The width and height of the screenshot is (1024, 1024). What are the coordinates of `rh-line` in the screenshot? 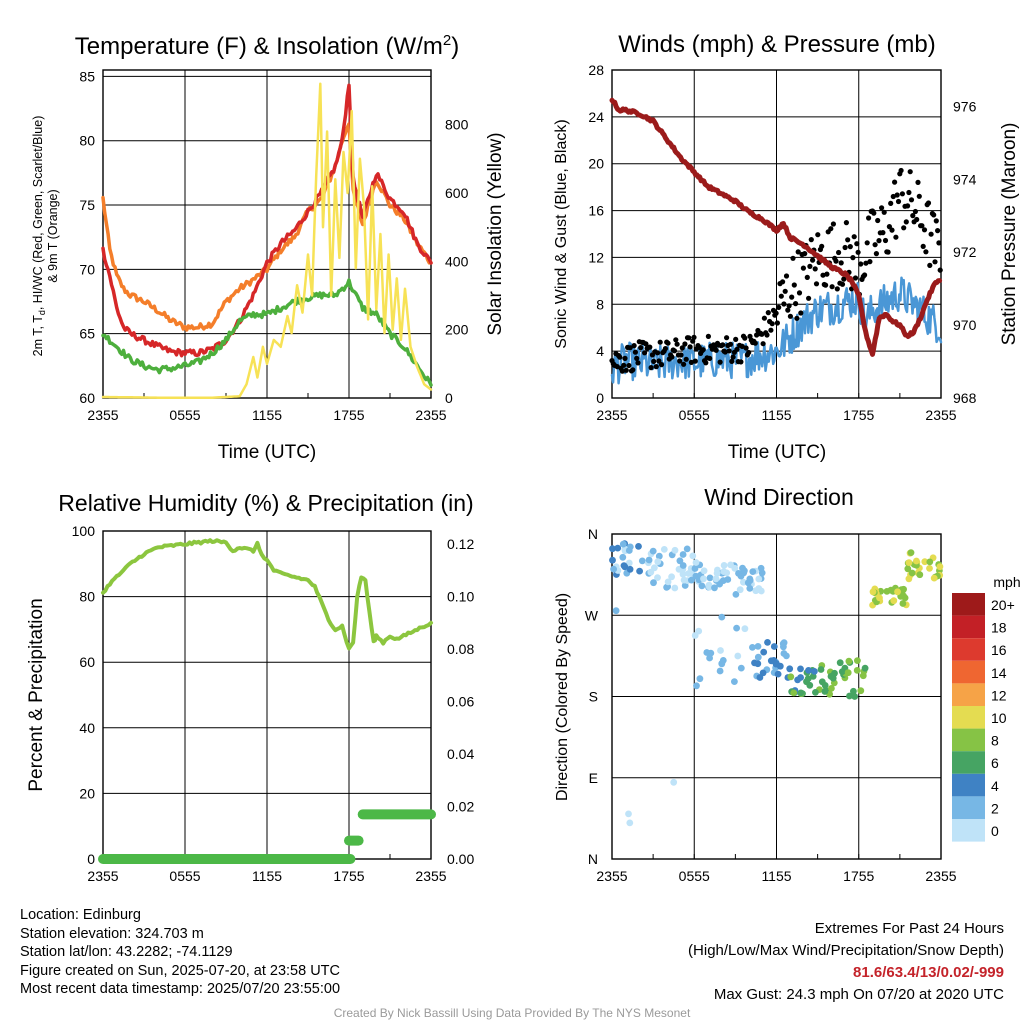 It's located at (267, 594).